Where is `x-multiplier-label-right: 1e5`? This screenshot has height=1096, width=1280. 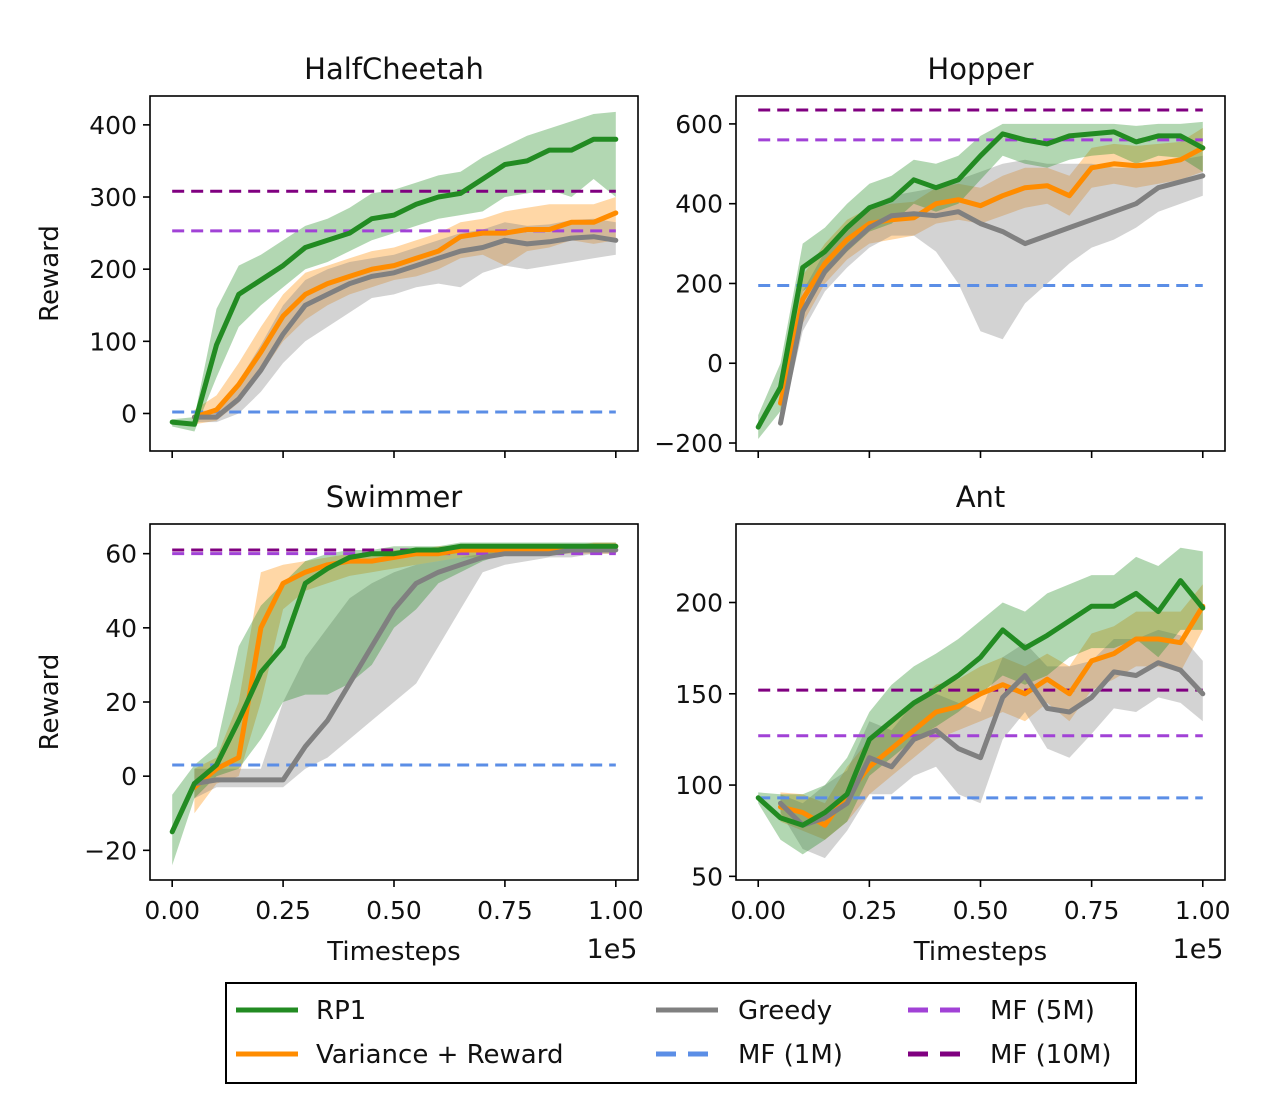
x-multiplier-label-right: 1e5 is located at coordinates (1198, 949).